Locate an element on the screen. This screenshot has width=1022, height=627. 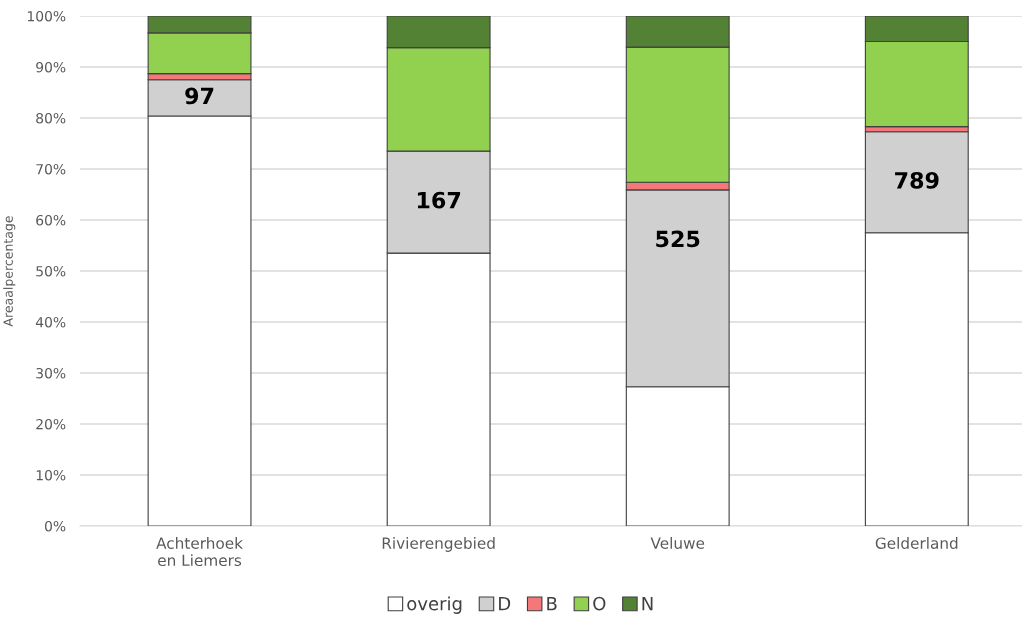
legend-label: D is located at coordinates (505, 603).